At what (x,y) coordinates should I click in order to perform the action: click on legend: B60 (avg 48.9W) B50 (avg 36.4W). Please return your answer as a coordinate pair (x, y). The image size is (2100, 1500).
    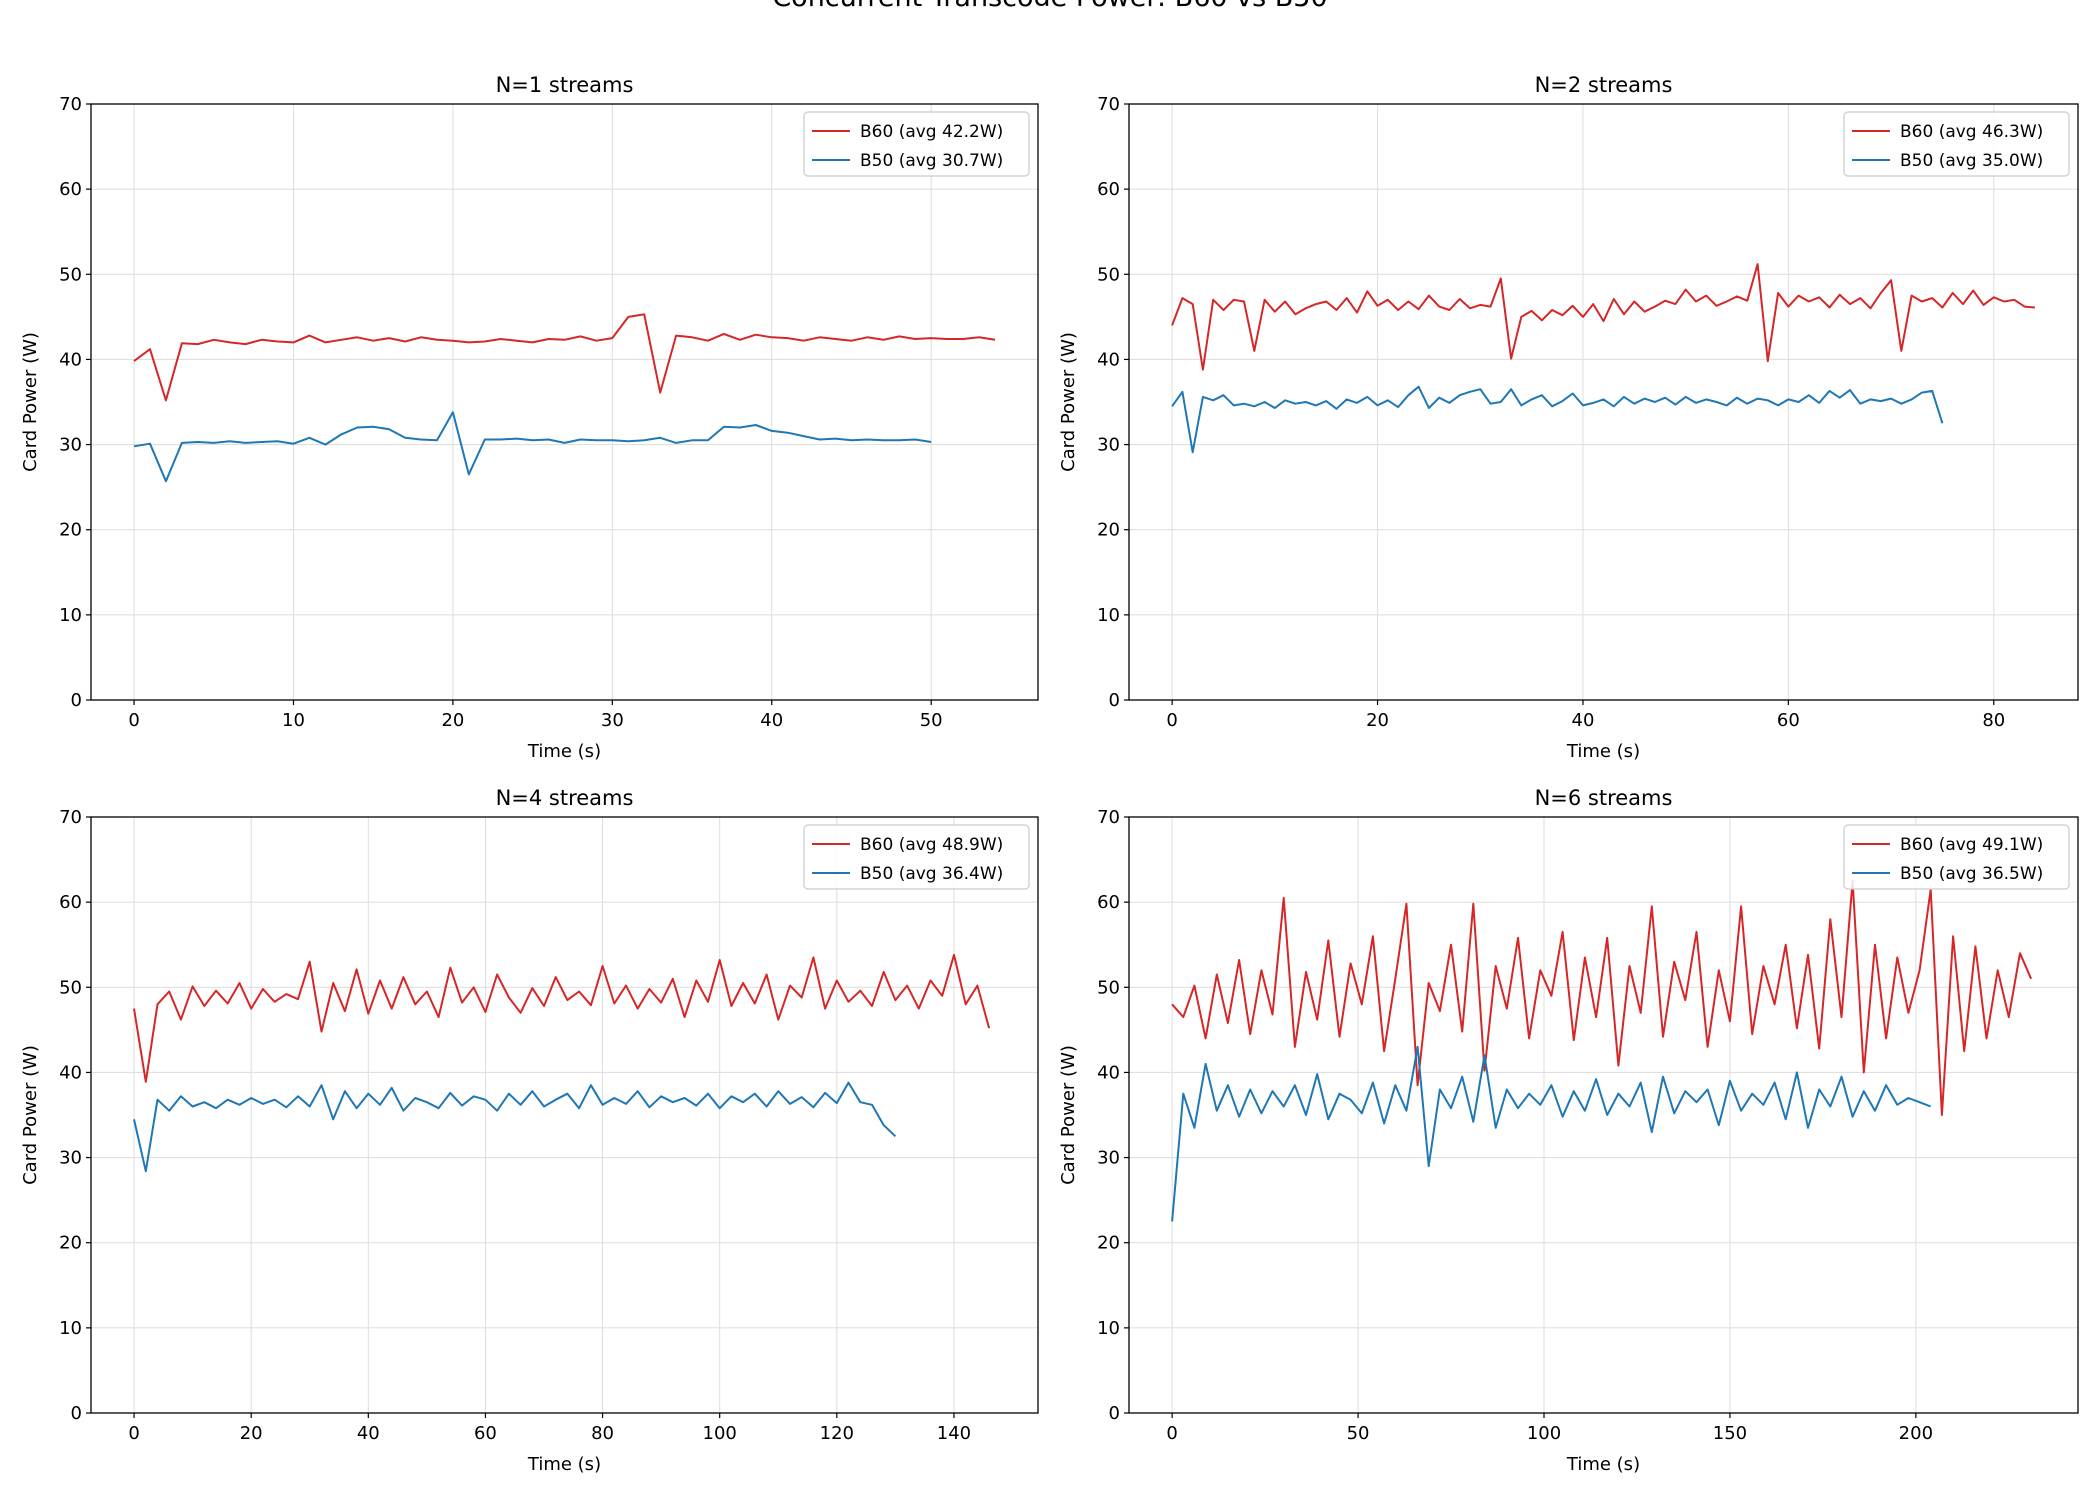
    Looking at the image, I should click on (916, 857).